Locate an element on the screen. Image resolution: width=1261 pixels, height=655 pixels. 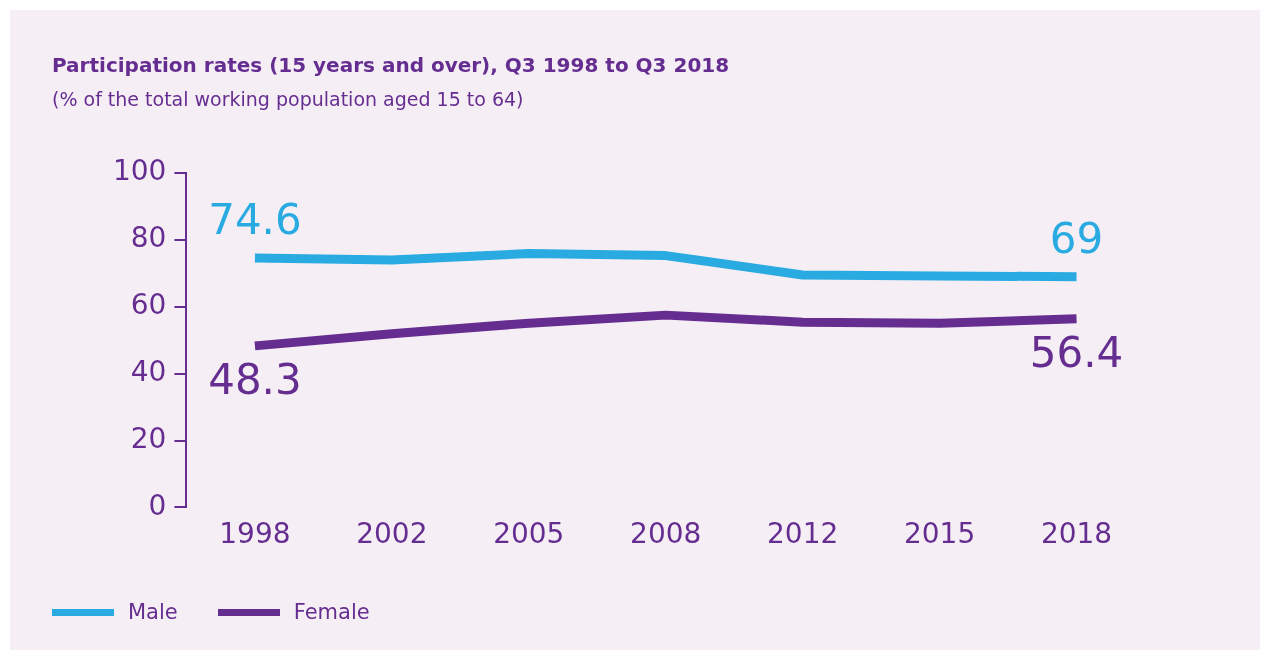
y-tick-label: 0 is located at coordinates (157, 505).